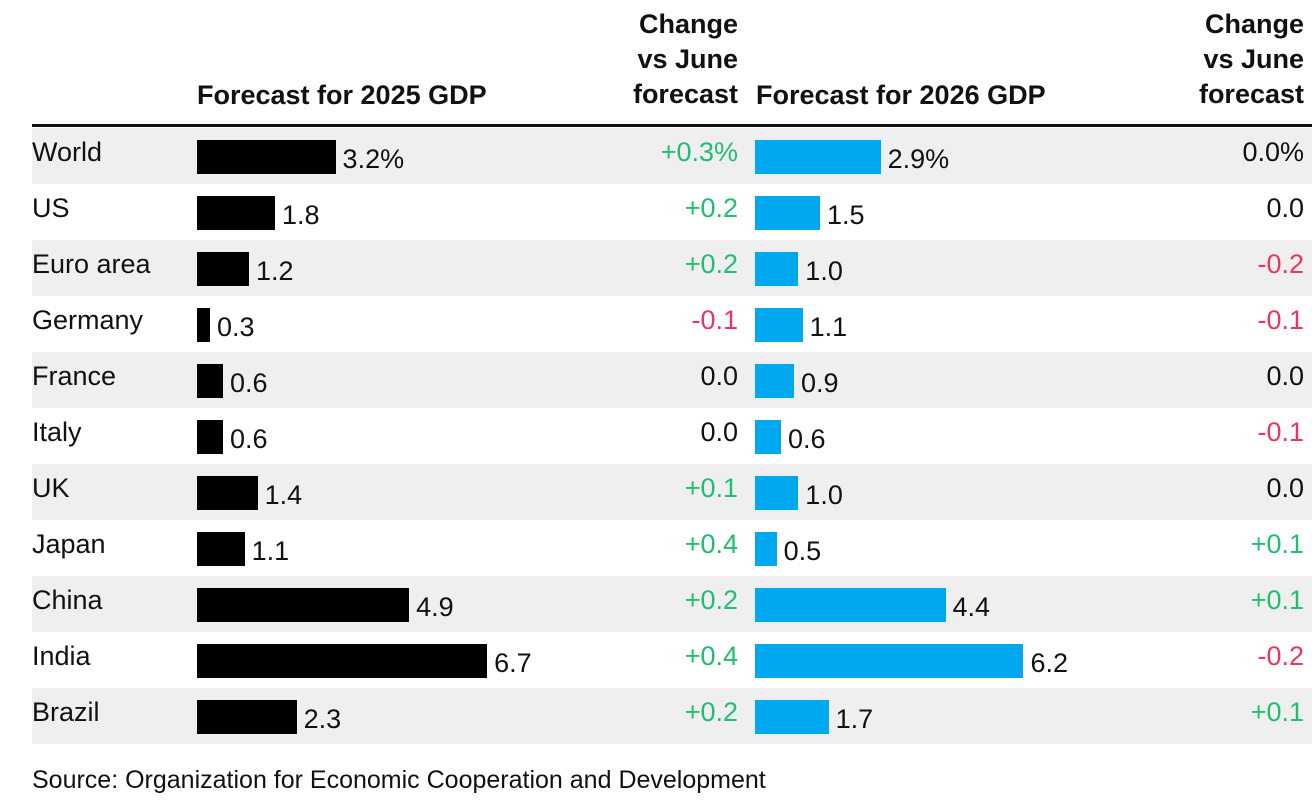  What do you see at coordinates (1049, 663) in the screenshot?
I see `value-label-2026: 6.2` at bounding box center [1049, 663].